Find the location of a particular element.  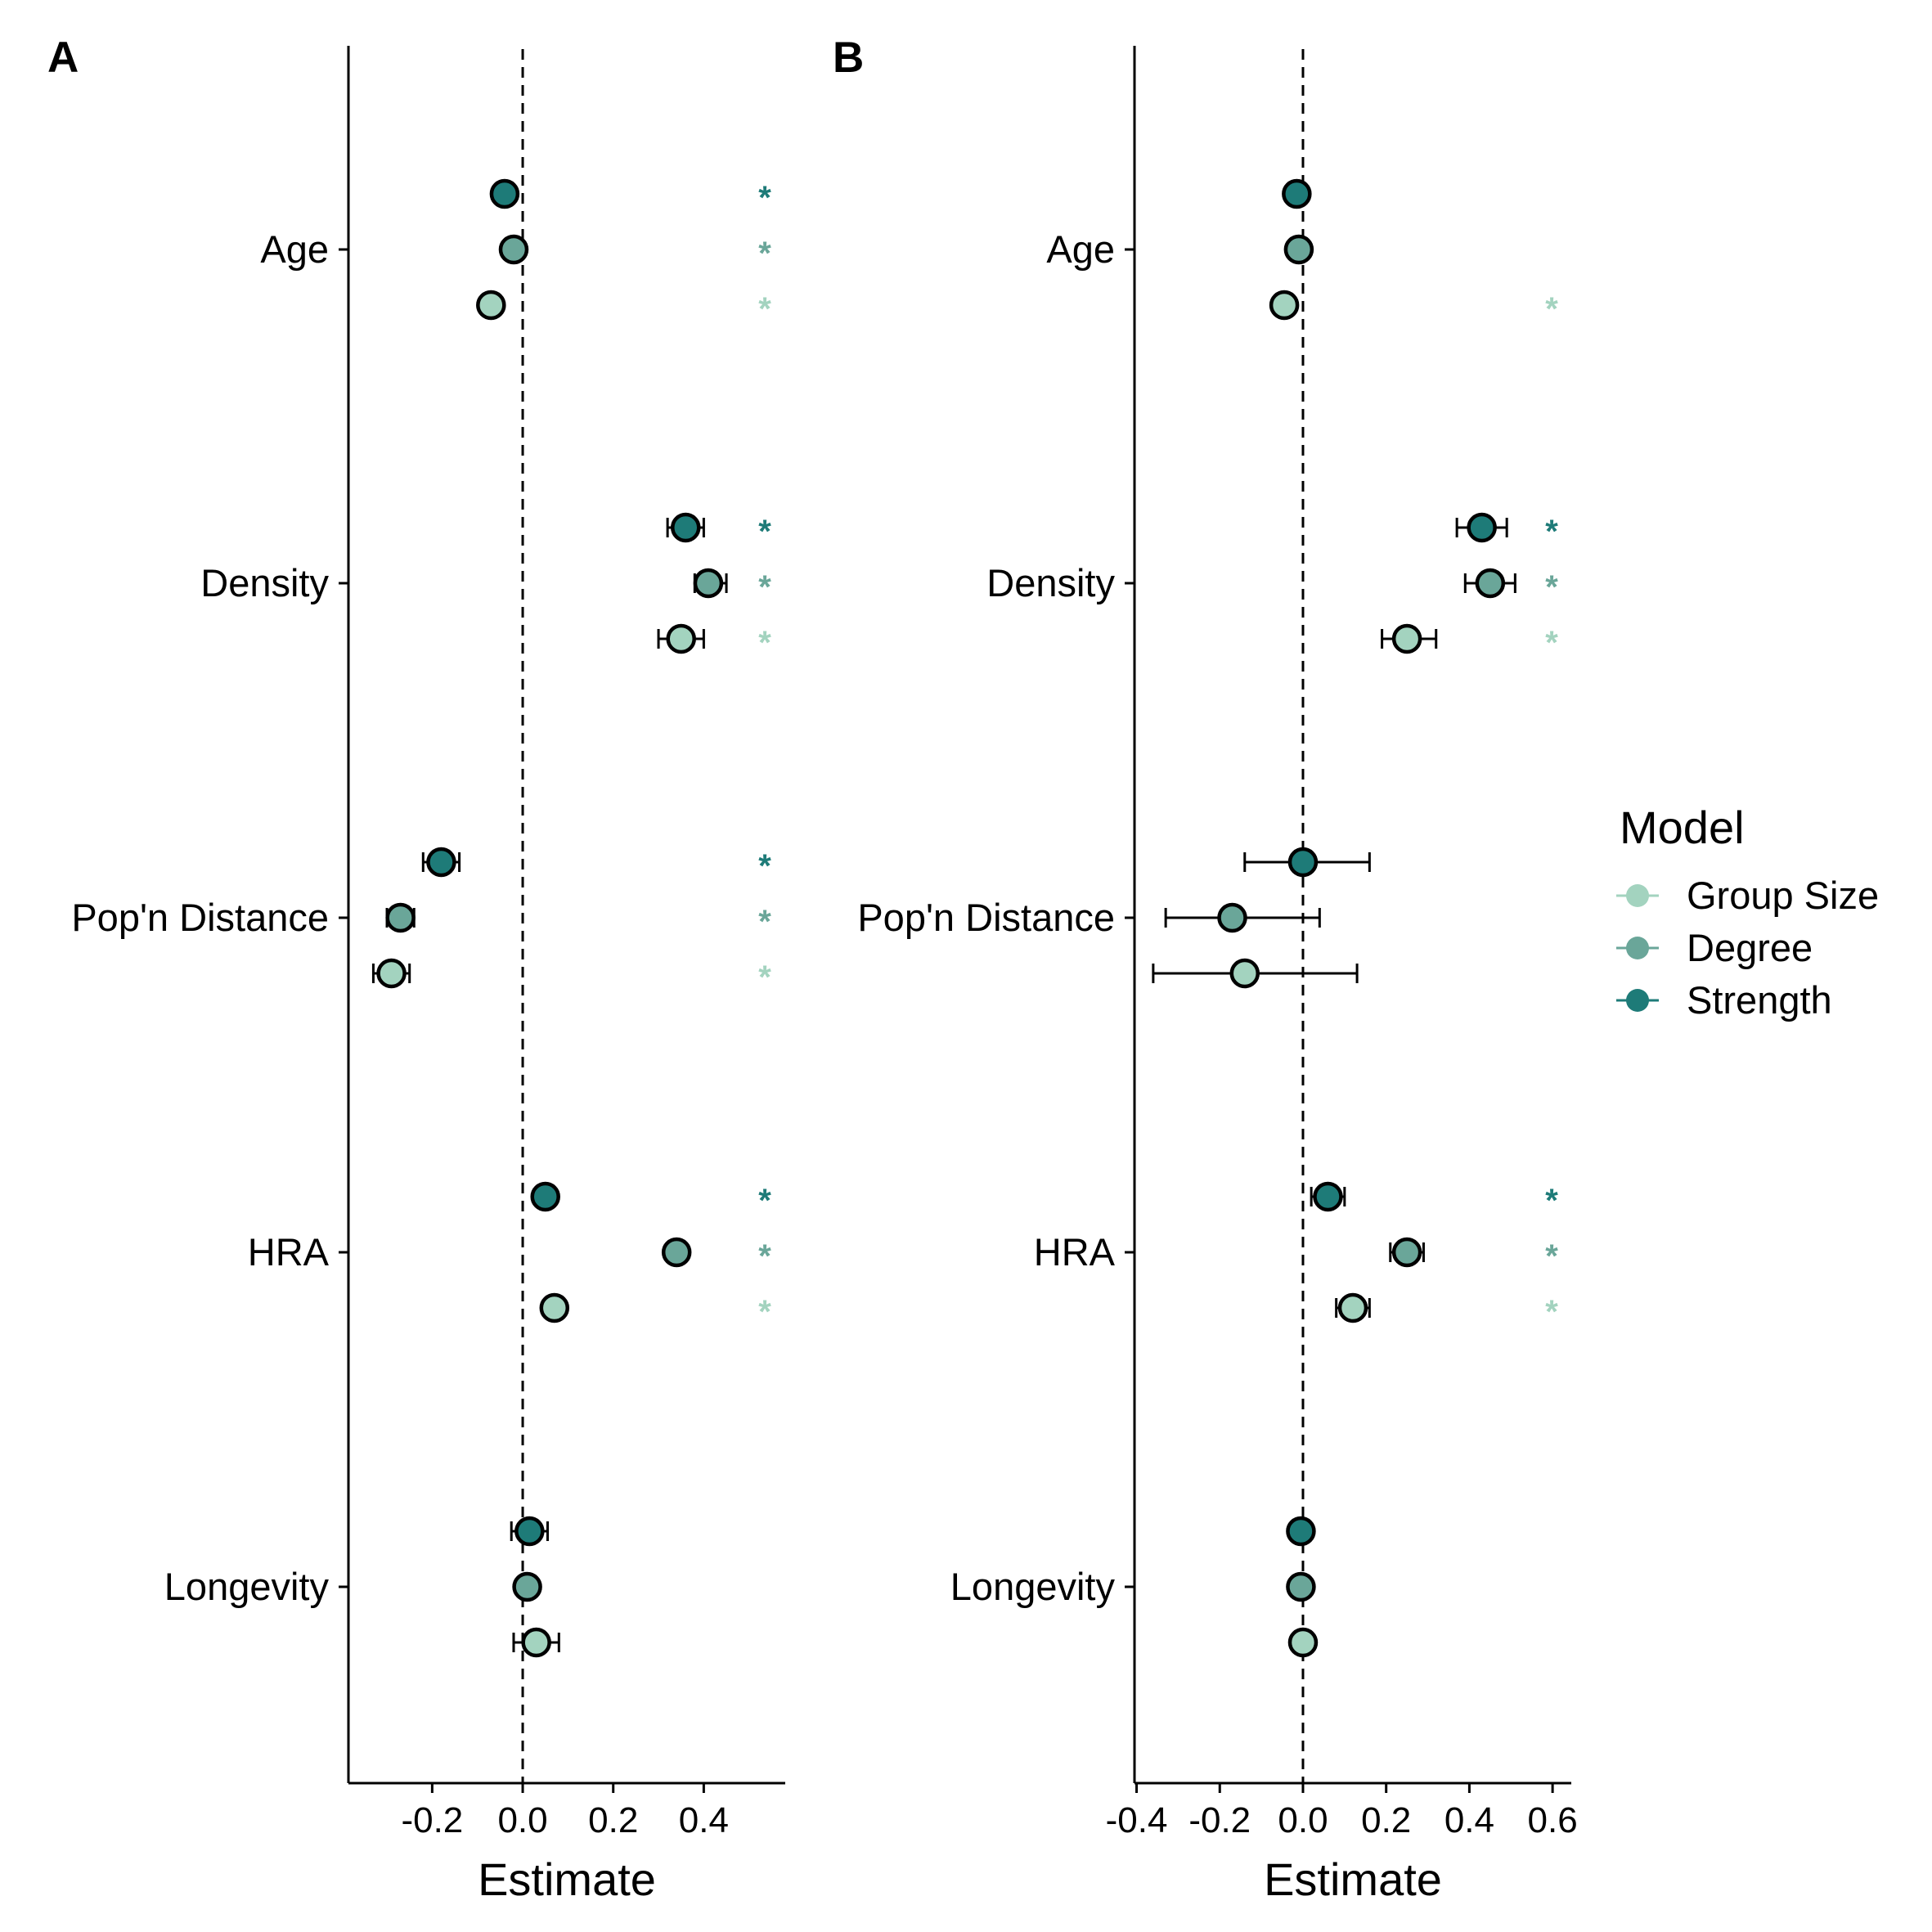

panel-a-strength-hra-significance-star: * is located at coordinates (764, 1201).